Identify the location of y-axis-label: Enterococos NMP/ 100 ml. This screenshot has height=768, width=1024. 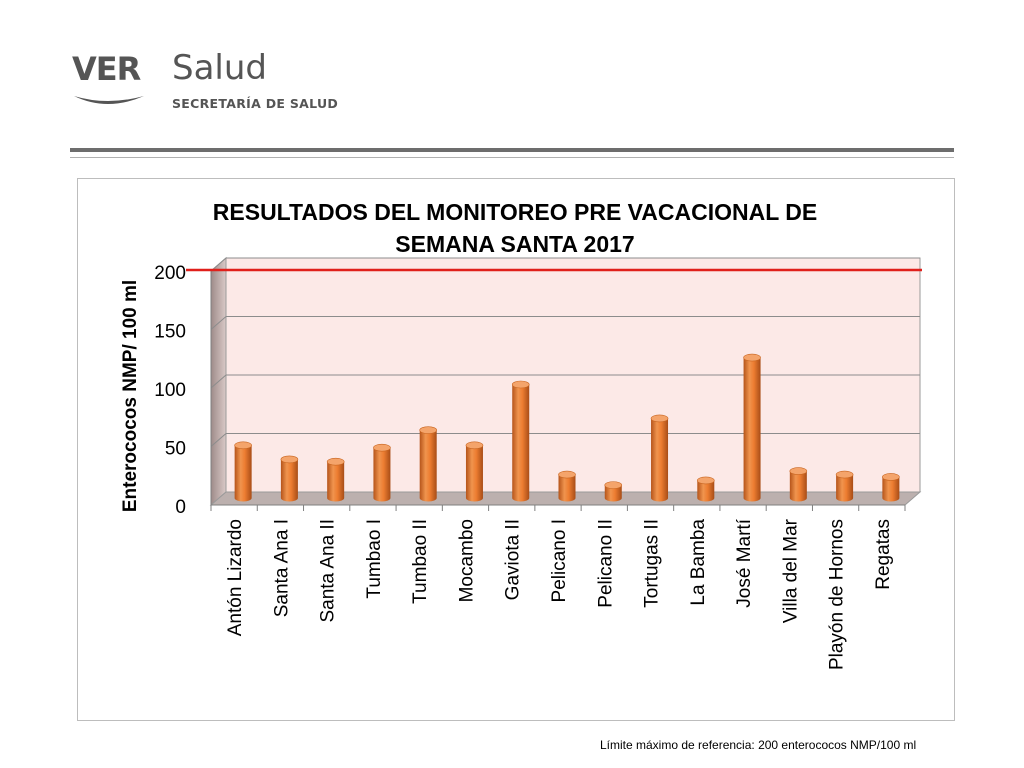
(130, 396).